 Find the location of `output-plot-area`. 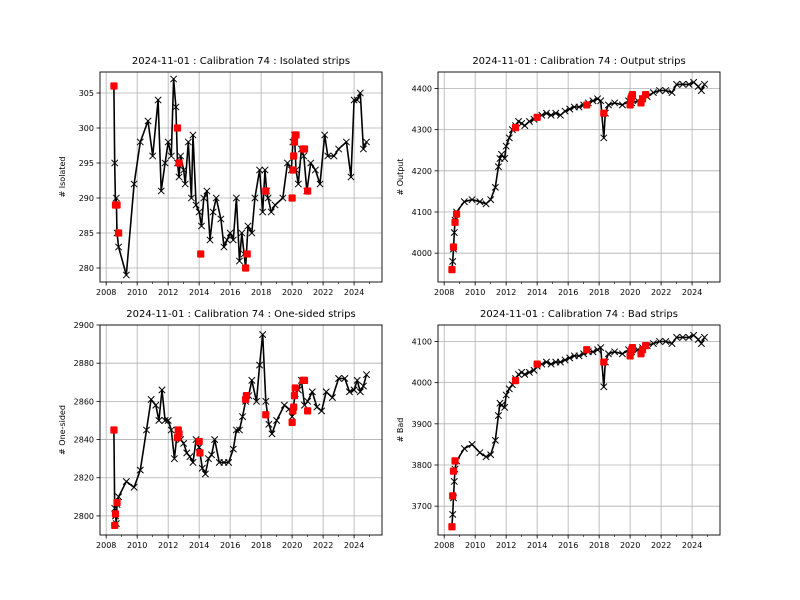

output-plot-area is located at coordinates (579, 177).